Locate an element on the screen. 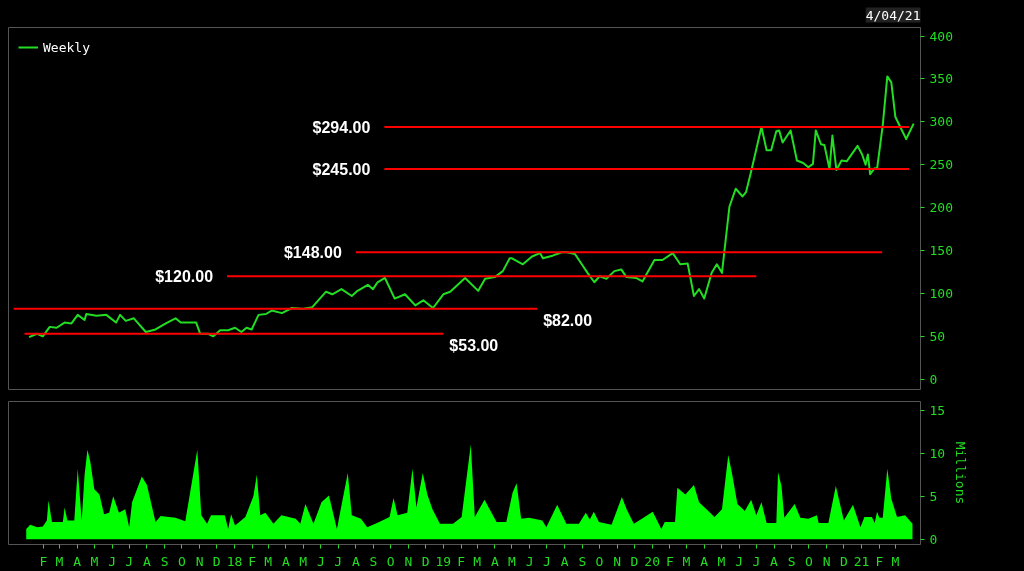 The image size is (1024, 571). y-tick-label: 250 is located at coordinates (941, 165).